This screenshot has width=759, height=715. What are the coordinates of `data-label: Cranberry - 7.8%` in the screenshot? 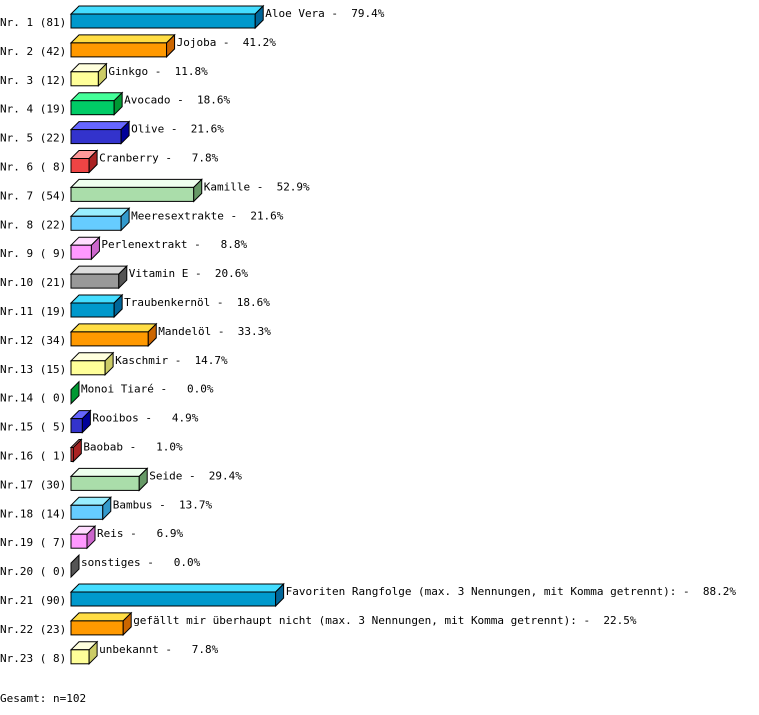 It's located at (159, 158).